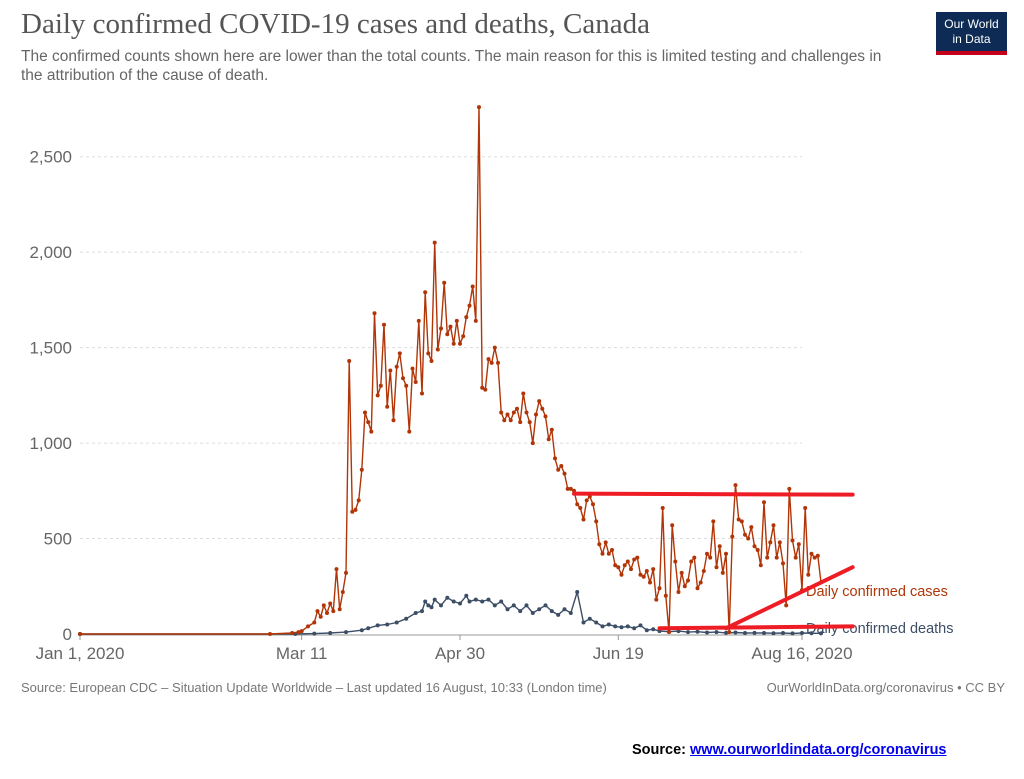 This screenshot has width=1024, height=779. What do you see at coordinates (302, 653) in the screenshot?
I see `x-tick-label: Mar 11` at bounding box center [302, 653].